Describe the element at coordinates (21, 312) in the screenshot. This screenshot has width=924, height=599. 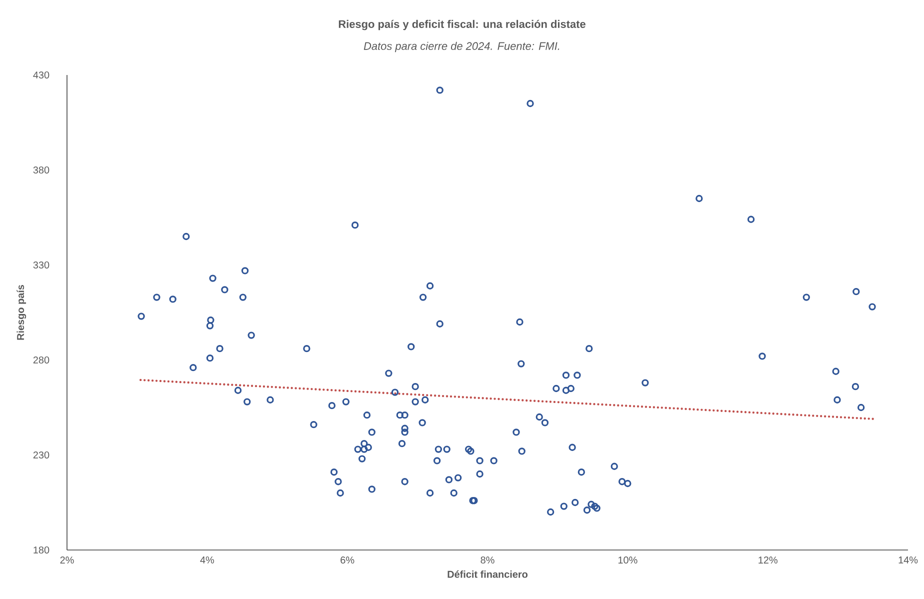
I see `y-axis-title: Riesgo país` at that location.